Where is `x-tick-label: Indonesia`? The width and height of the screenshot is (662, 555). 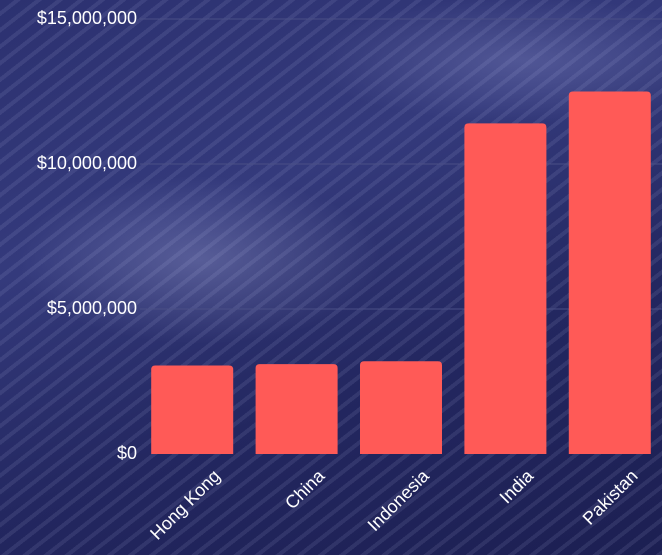
x-tick-label: Indonesia is located at coordinates (399, 500).